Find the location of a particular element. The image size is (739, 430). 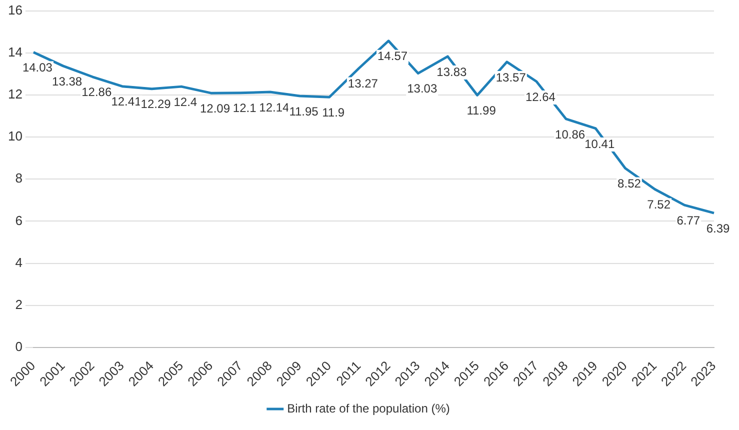

data-label: 6.77 is located at coordinates (688, 220).